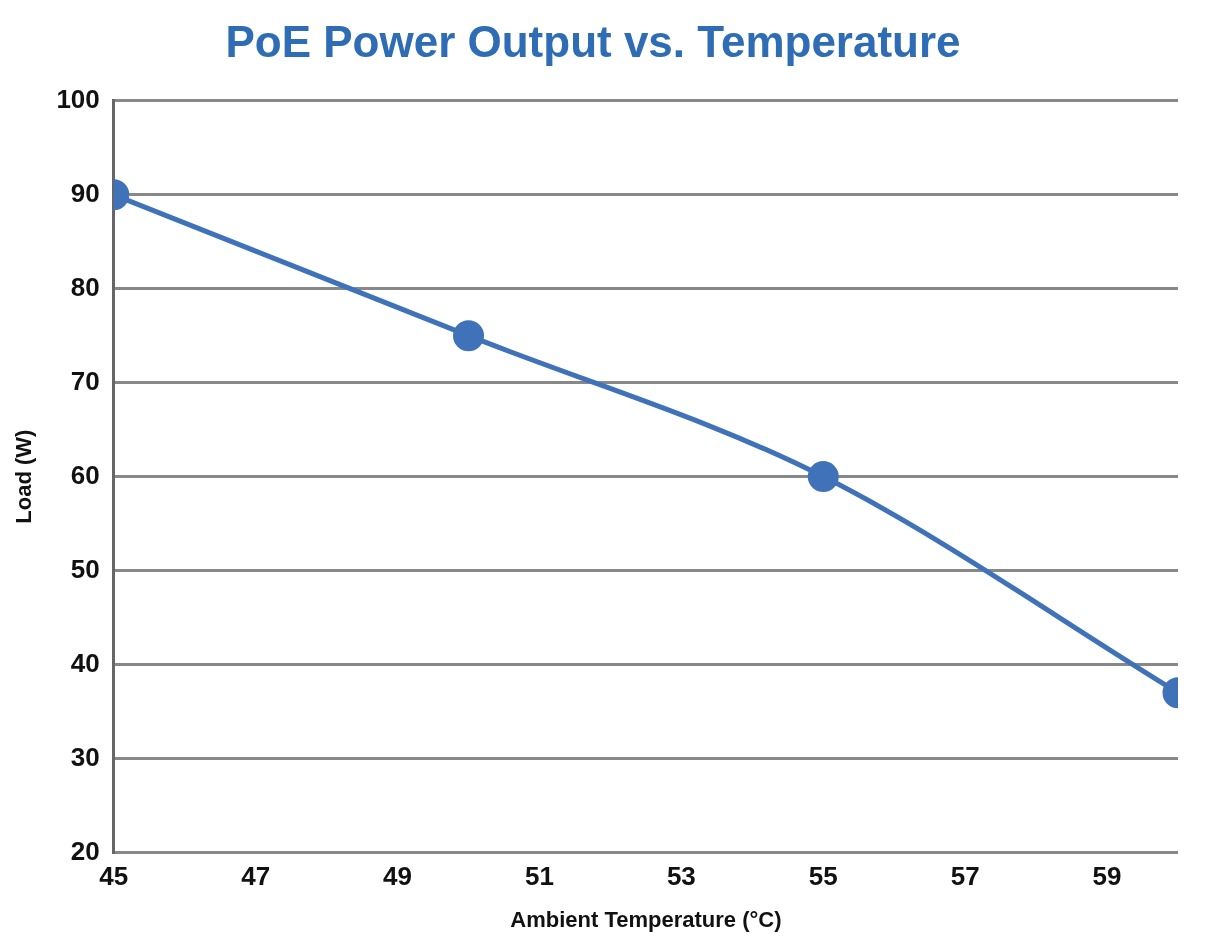 The image size is (1209, 950). Describe the element at coordinates (681, 876) in the screenshot. I see `x-tick-label: 53` at that location.